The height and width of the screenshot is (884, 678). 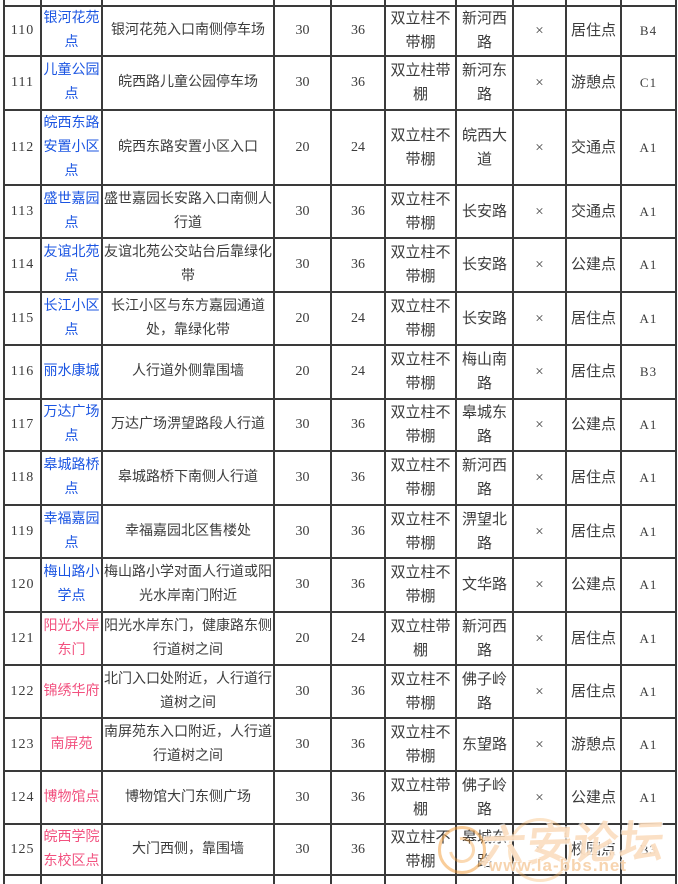 I want to click on table-row: 124 博物馆点 博物馆大门东侧广场 30 36 双立柱带 棚佛子岭 路 × 公建点 A1, so click(x=340, y=797).